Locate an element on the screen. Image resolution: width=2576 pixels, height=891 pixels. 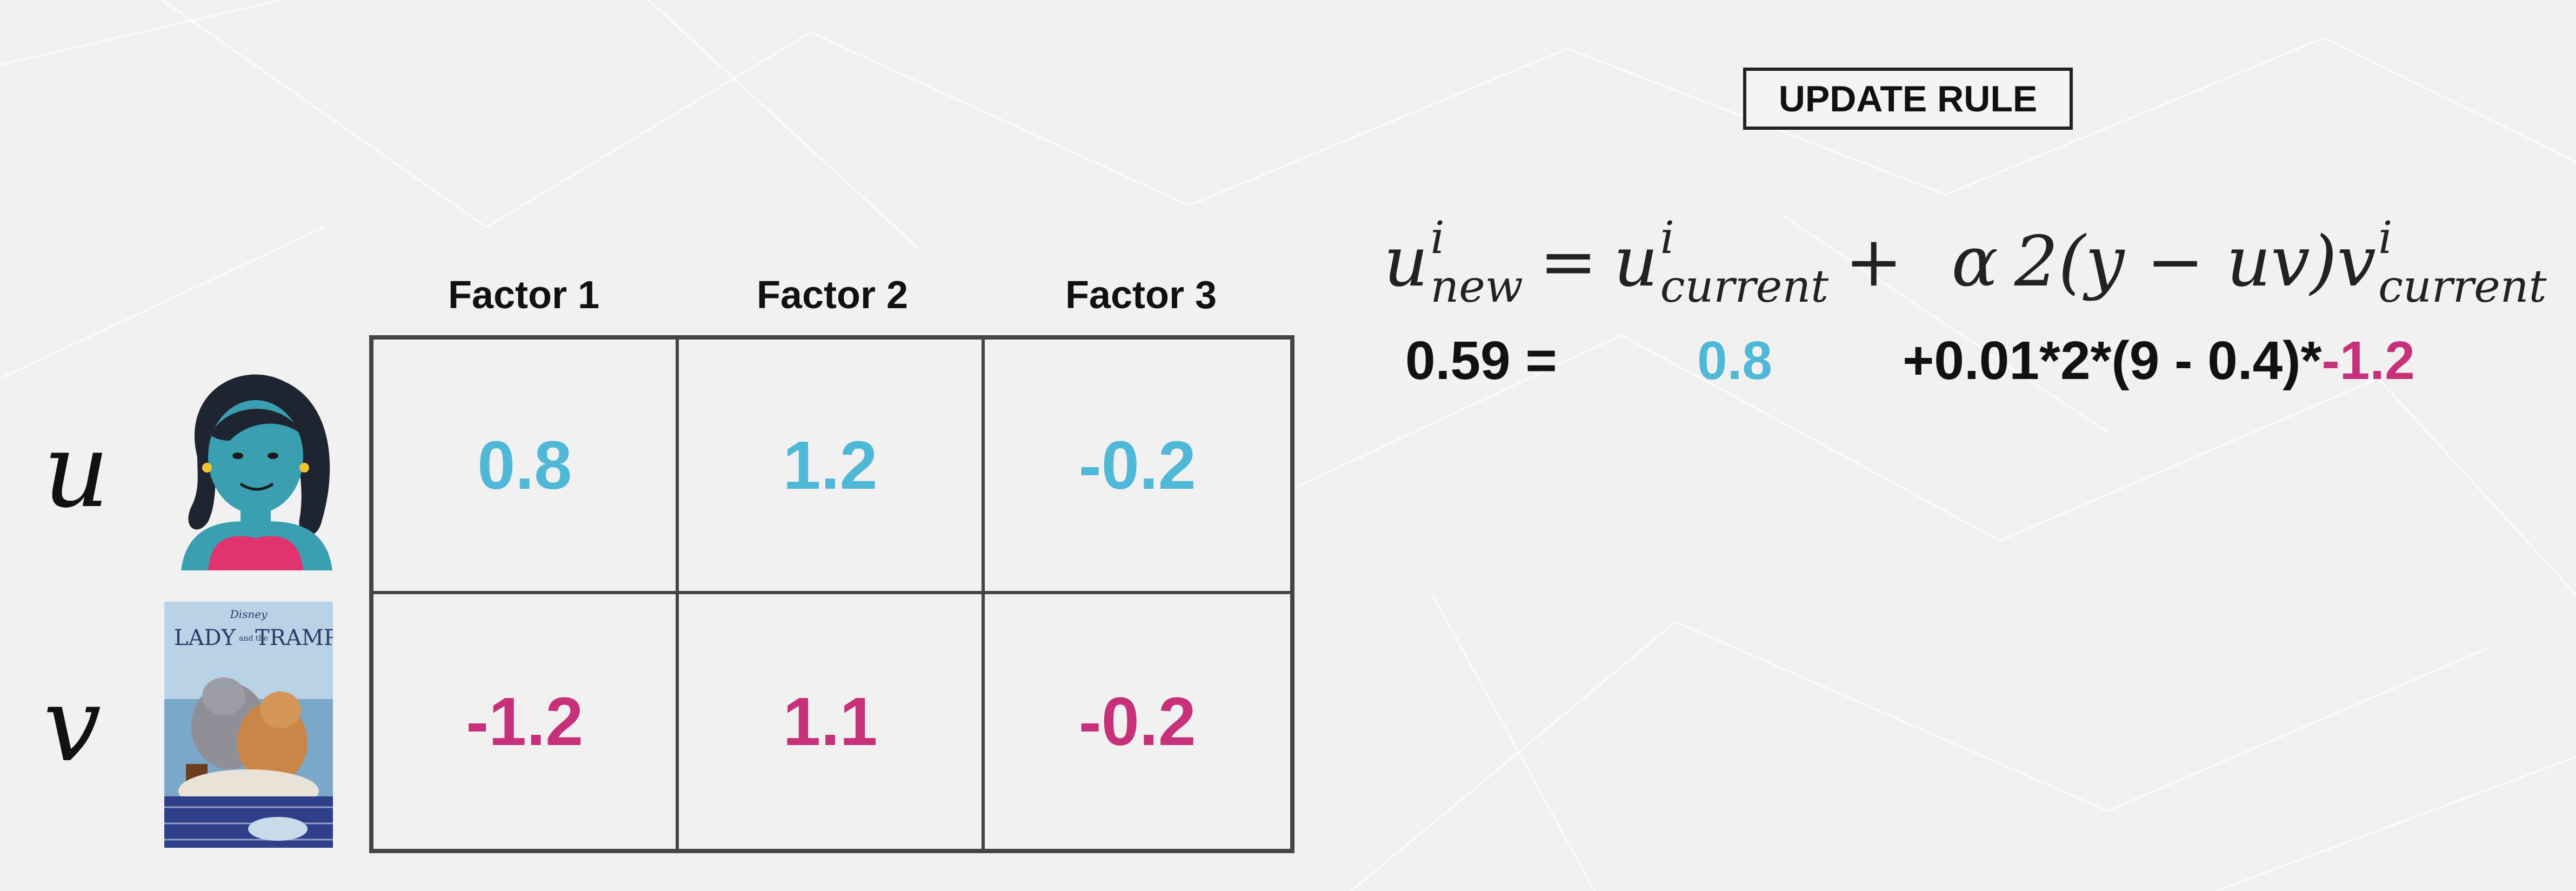
formula-equals: = is located at coordinates (1569, 262).